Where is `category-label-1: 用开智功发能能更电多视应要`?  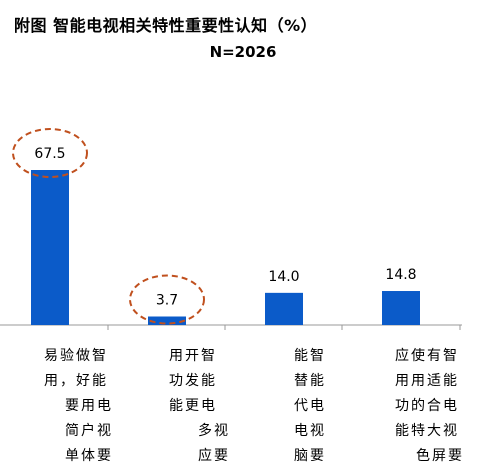
category-label-1: 用开智功发能能更电多视应要 is located at coordinates (193, 406).